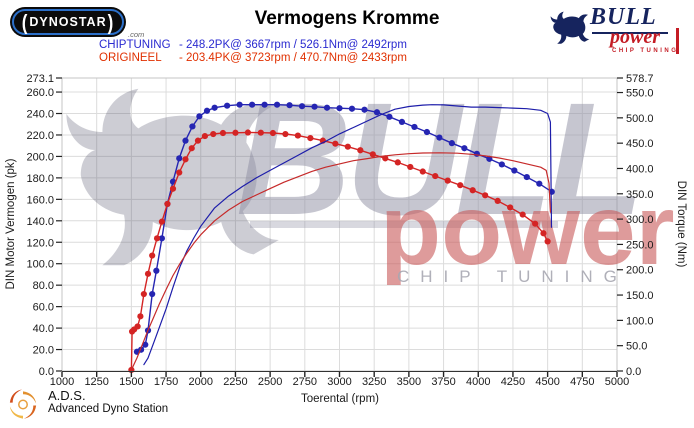 The width and height of the screenshot is (694, 428). Describe the element at coordinates (40, 222) in the screenshot. I see `svg-text: 140.0` at that location.